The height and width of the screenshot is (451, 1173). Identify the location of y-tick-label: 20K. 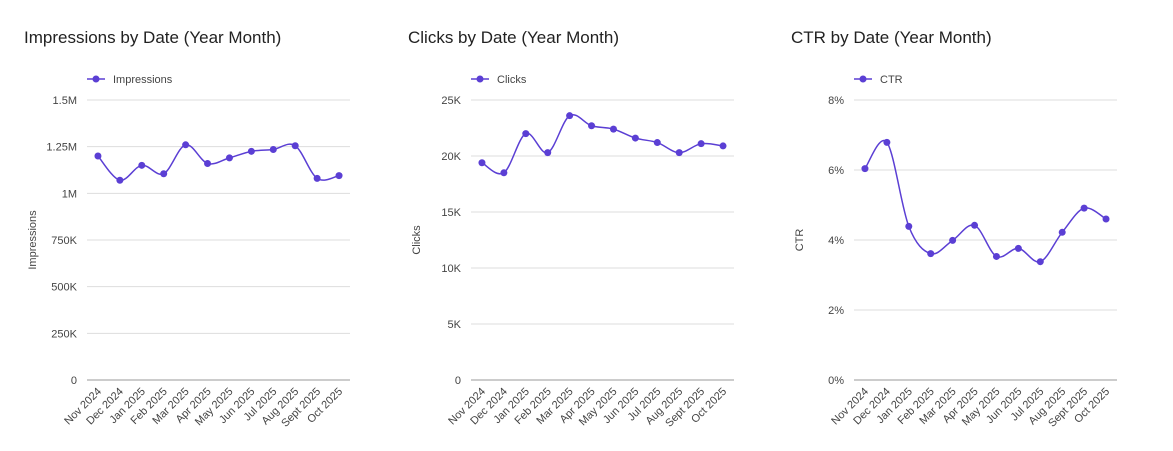
(451, 157).